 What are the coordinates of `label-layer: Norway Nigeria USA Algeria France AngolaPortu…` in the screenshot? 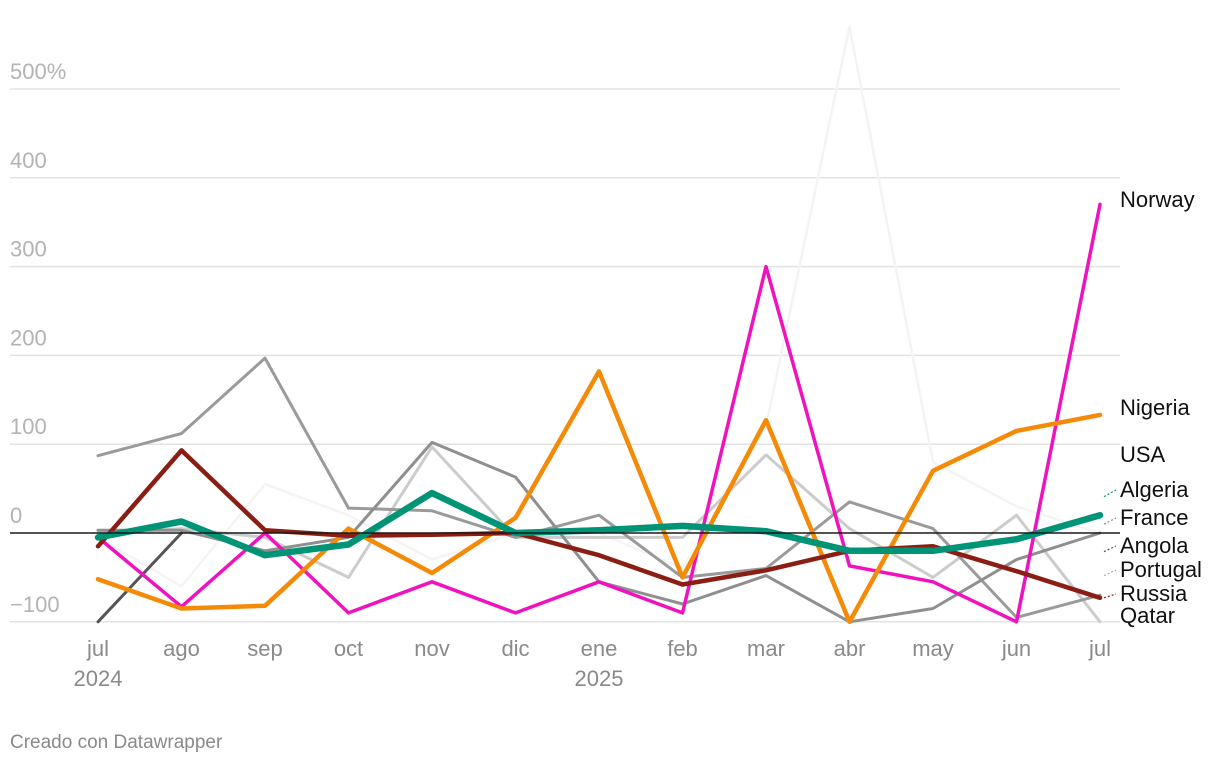 It's located at (1152, 407).